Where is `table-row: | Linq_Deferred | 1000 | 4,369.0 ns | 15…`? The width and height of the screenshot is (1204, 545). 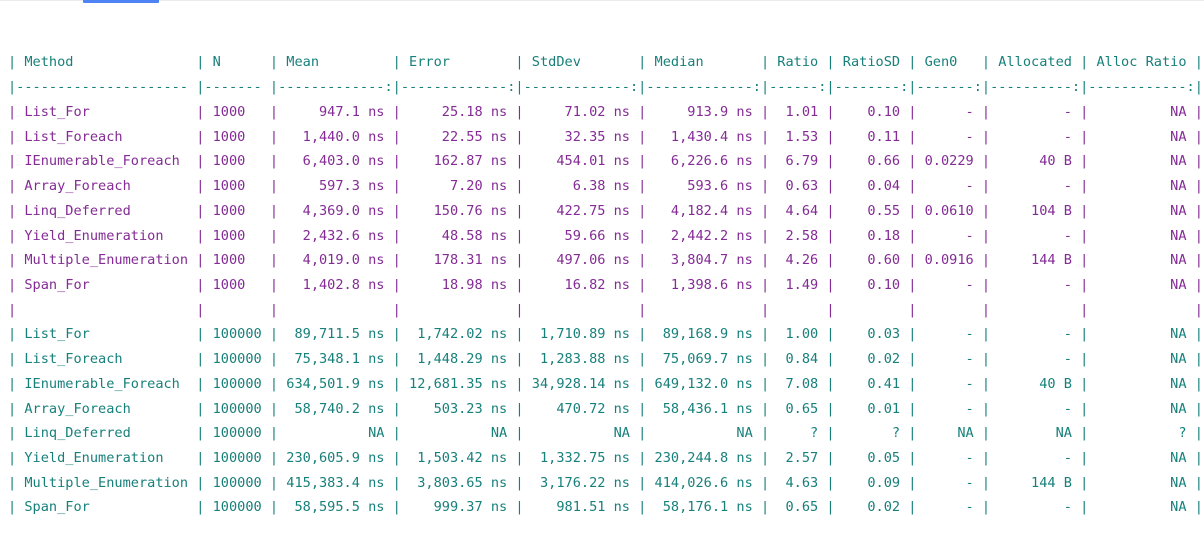 table-row: | Linq_Deferred | 1000 | 4,369.0 ns | 15… is located at coordinates (605, 210).